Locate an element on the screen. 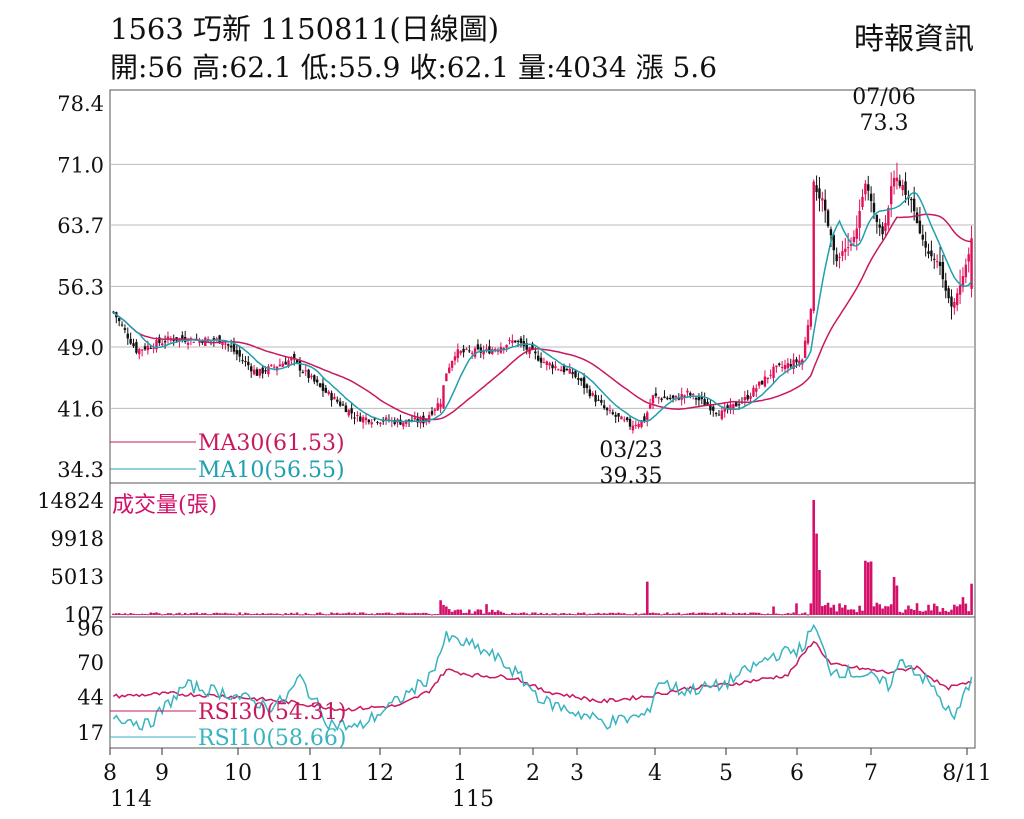 The height and width of the screenshot is (819, 1024). x-tick-label: 3 is located at coordinates (577, 773).